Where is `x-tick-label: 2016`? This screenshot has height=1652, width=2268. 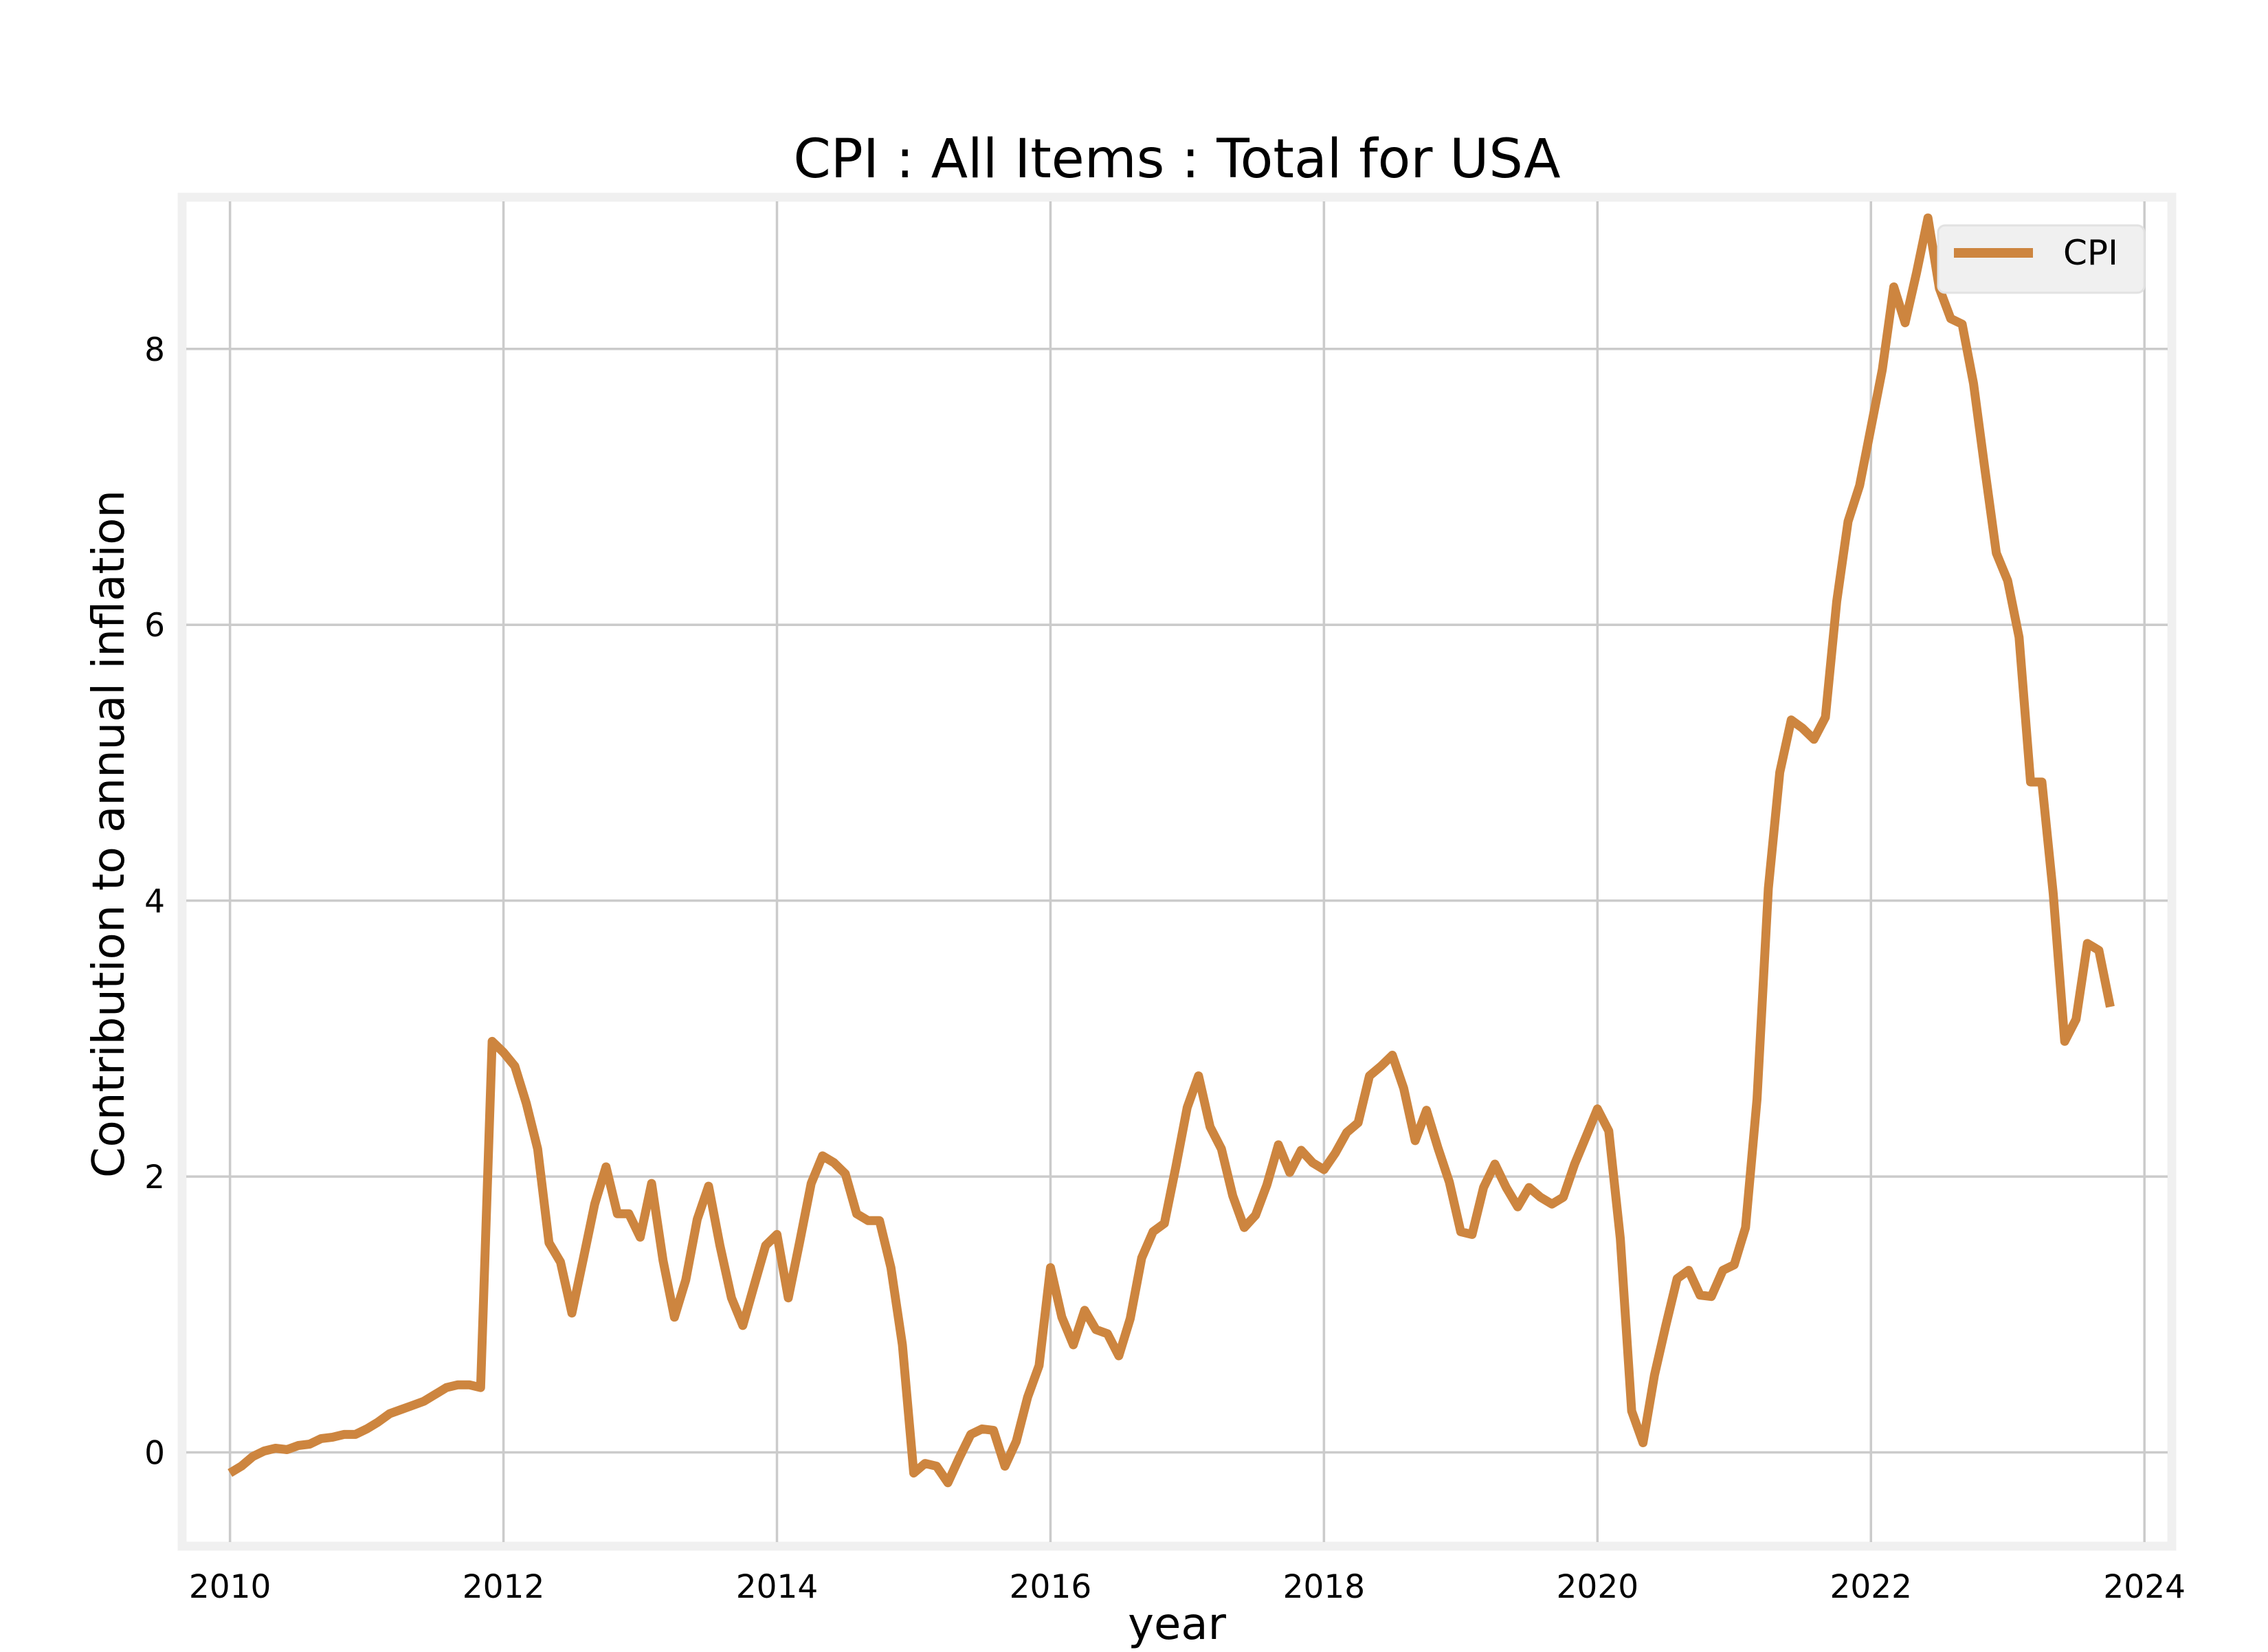 x-tick-label: 2016 is located at coordinates (1051, 1587).